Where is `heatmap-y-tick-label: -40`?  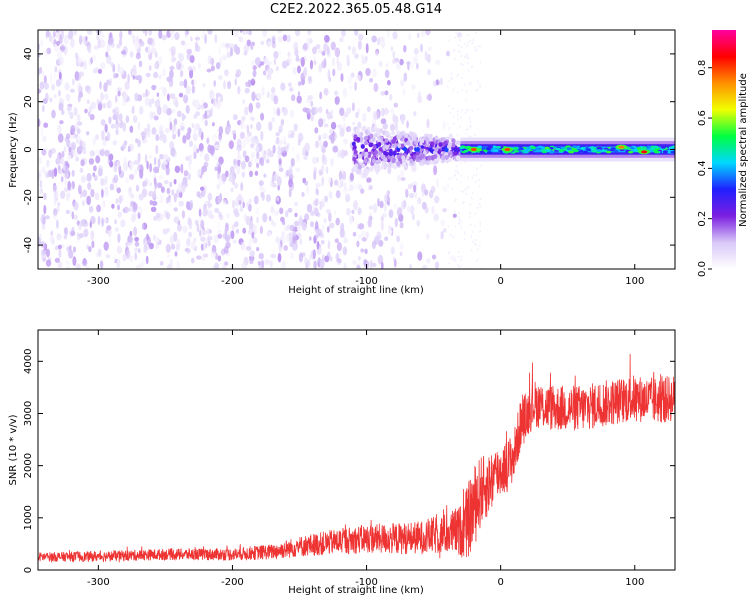 heatmap-y-tick-label: -40 is located at coordinates (28, 245).